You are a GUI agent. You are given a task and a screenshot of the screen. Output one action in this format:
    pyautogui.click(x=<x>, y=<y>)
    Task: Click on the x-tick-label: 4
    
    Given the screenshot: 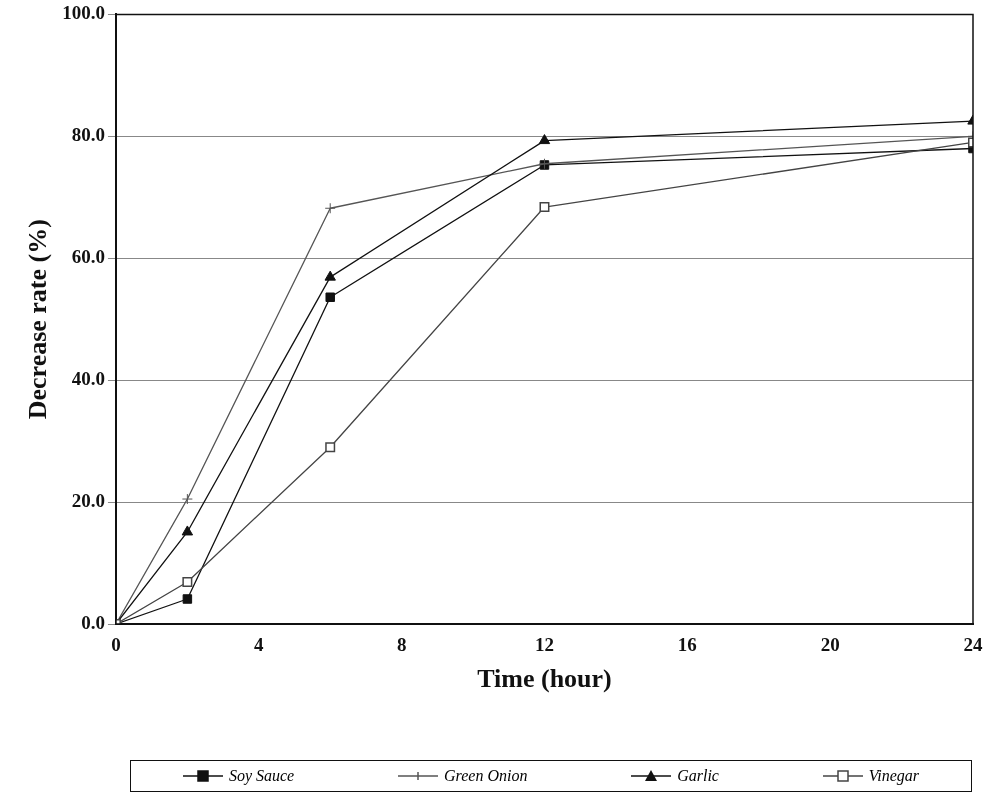 What is the action you would take?
    pyautogui.click(x=259, y=645)
    